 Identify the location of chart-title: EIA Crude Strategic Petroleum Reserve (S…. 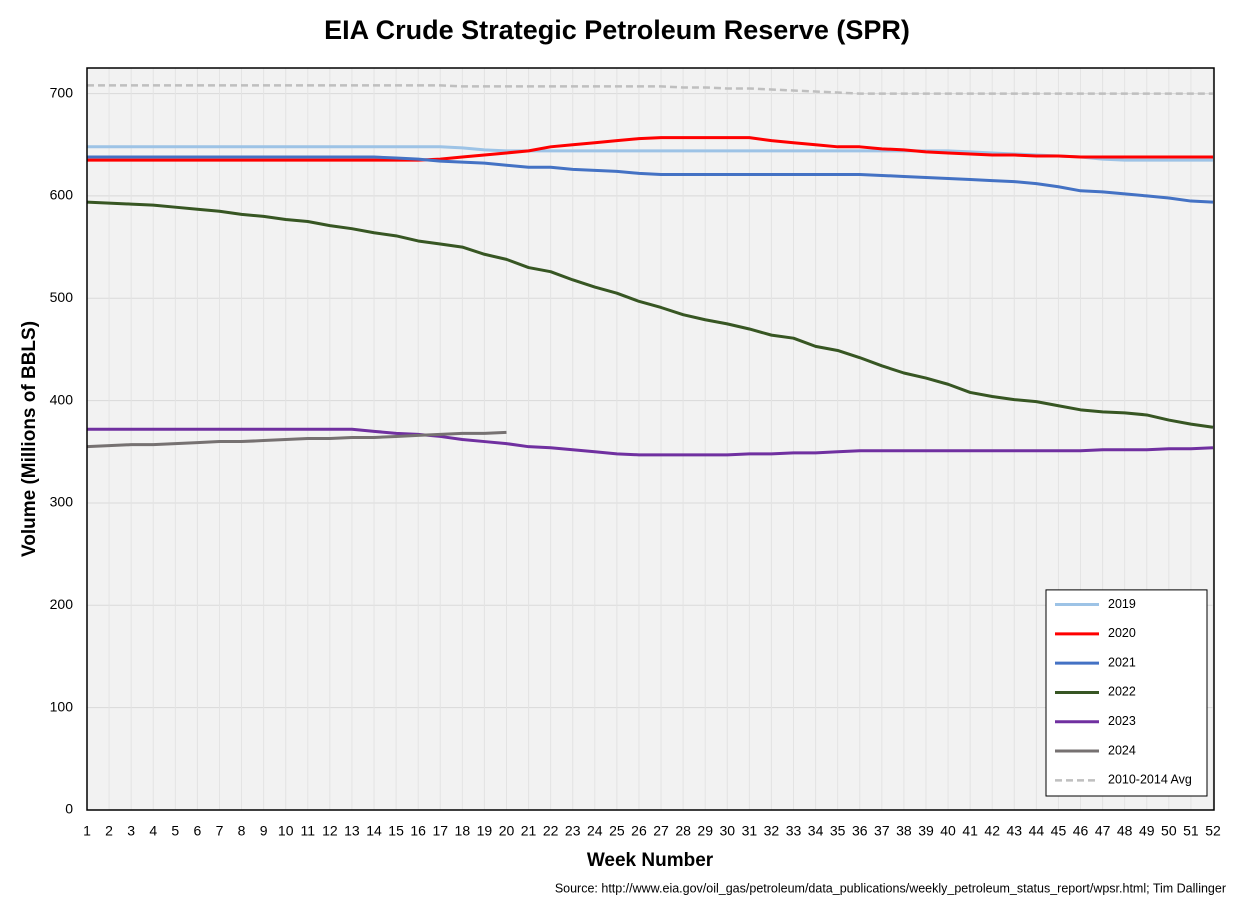
(617, 30).